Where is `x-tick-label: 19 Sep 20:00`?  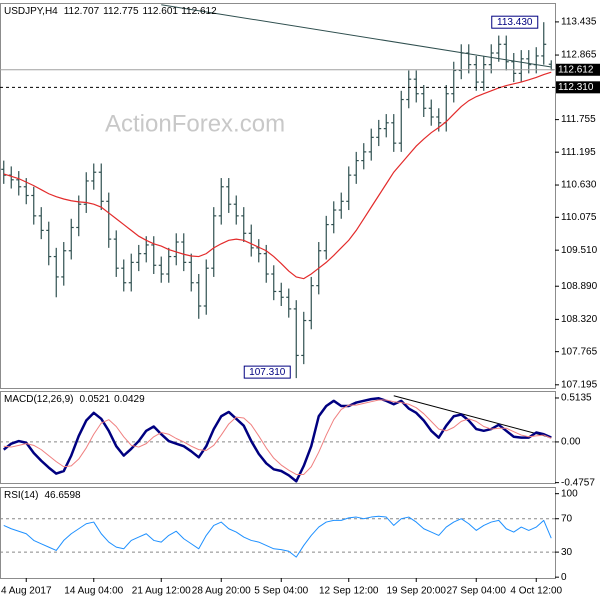
x-tick-label: 19 Sep 20:00 is located at coordinates (417, 591).